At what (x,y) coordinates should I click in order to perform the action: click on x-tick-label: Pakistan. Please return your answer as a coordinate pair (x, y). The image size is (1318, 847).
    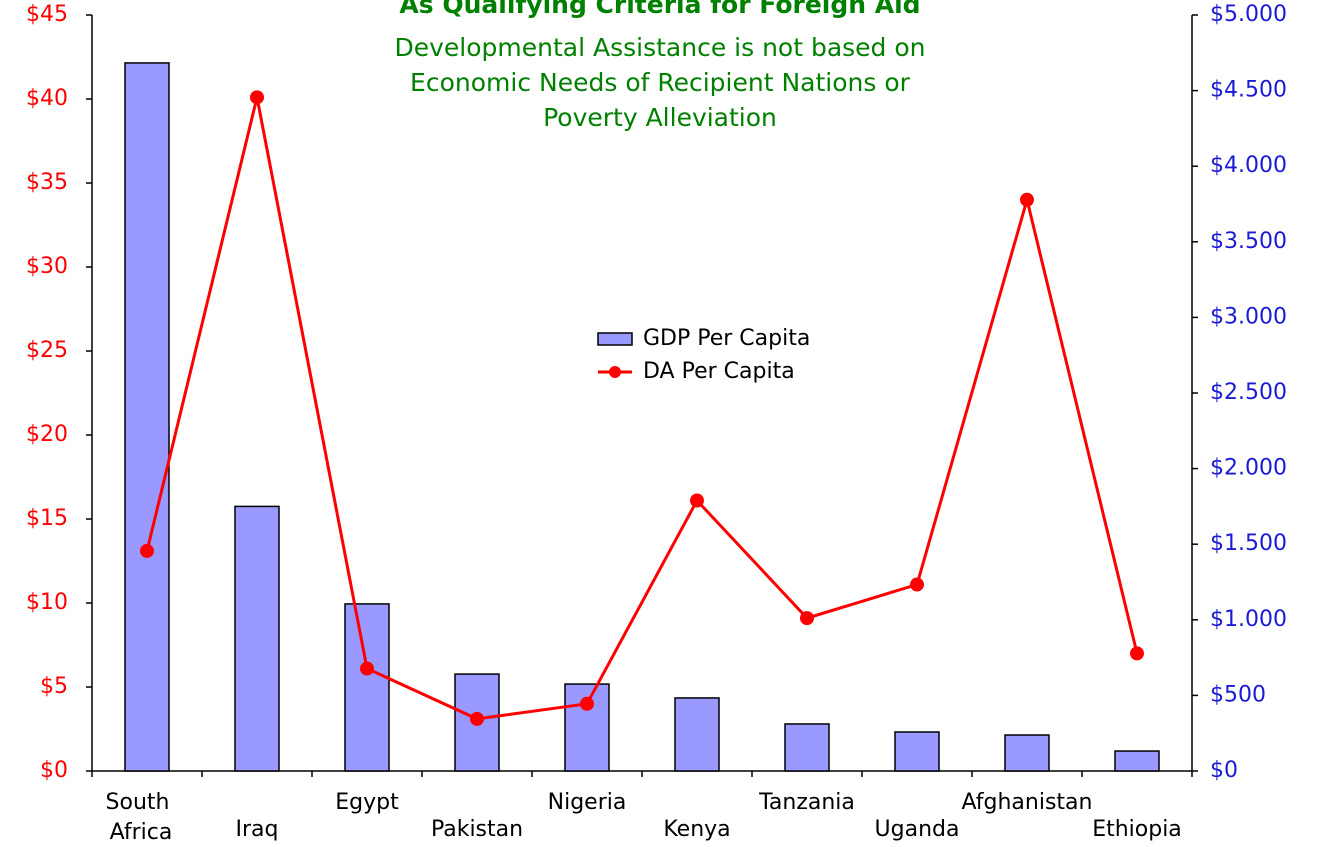
    Looking at the image, I should click on (477, 829).